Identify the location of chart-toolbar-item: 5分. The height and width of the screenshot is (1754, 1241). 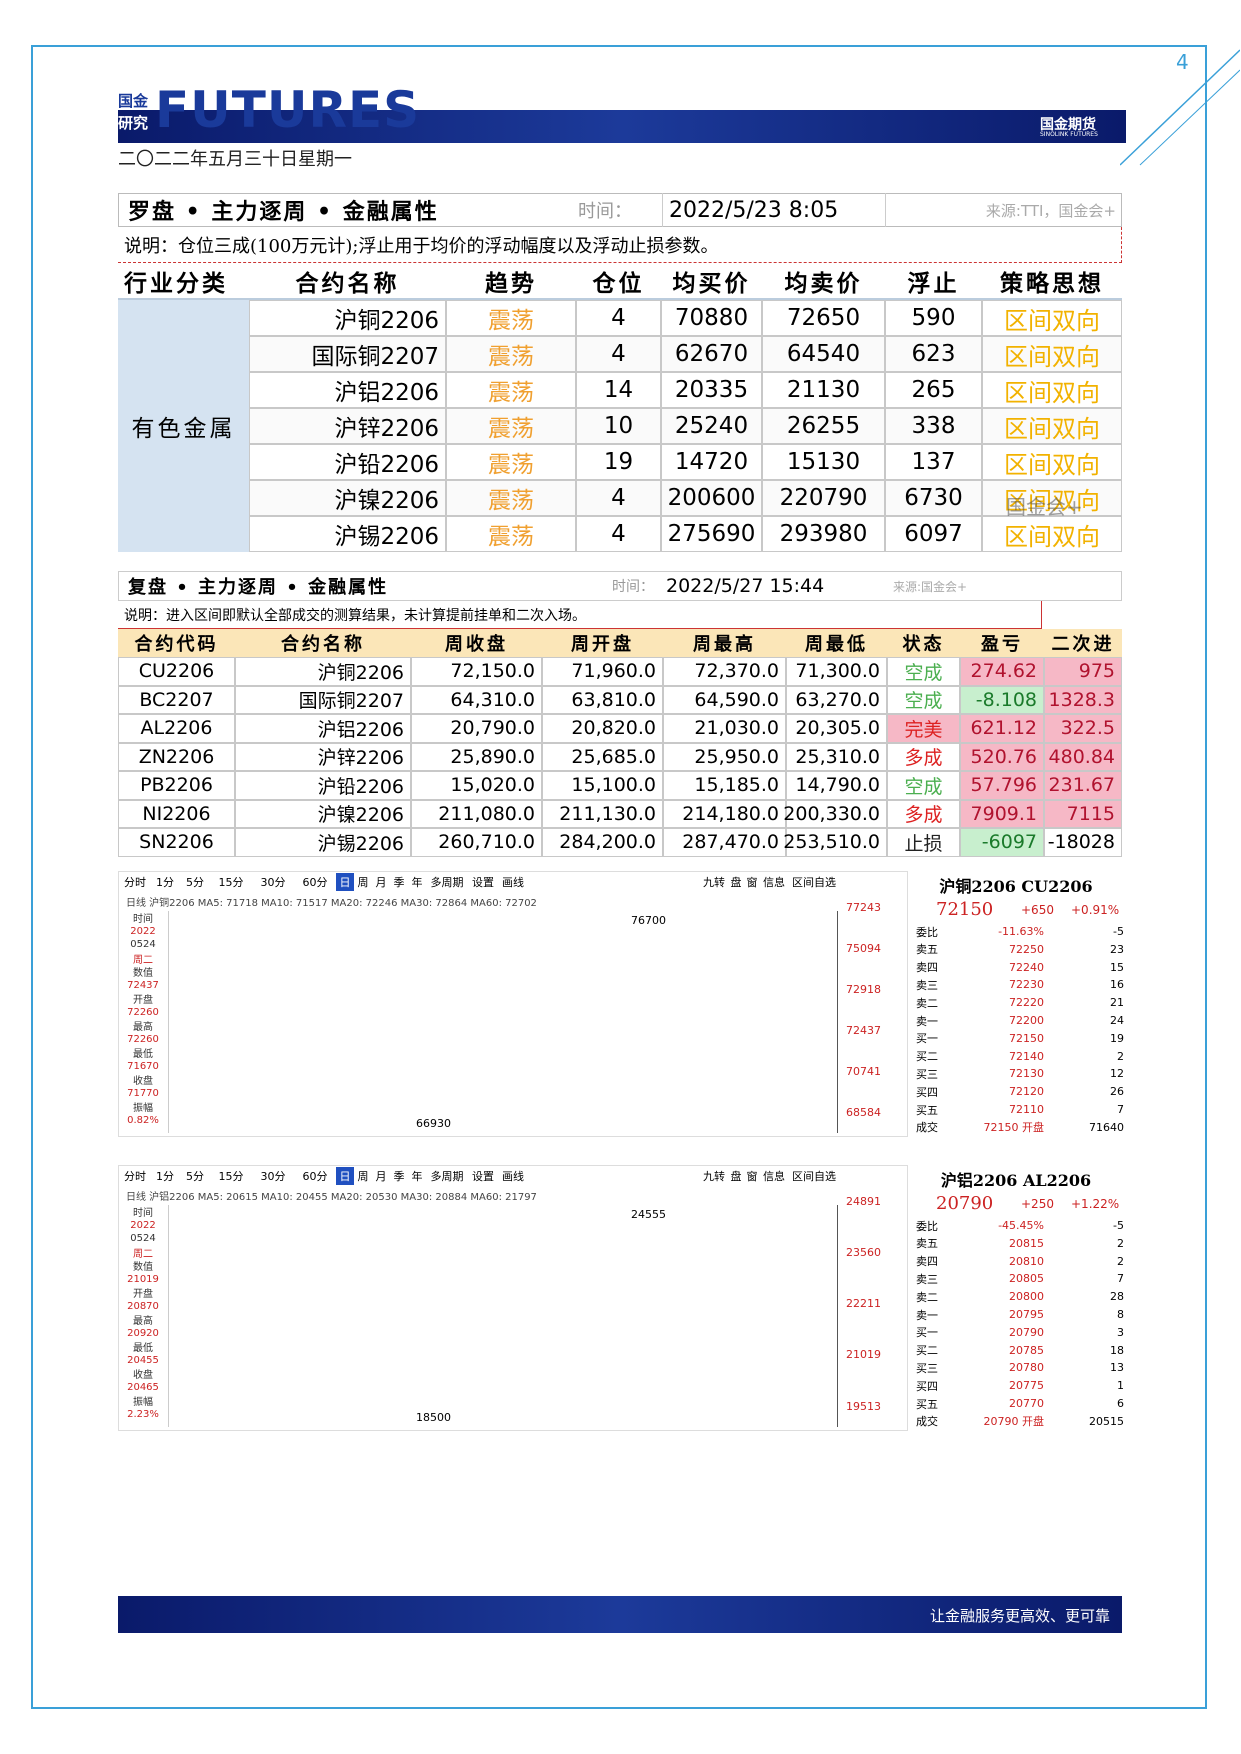
(195, 882).